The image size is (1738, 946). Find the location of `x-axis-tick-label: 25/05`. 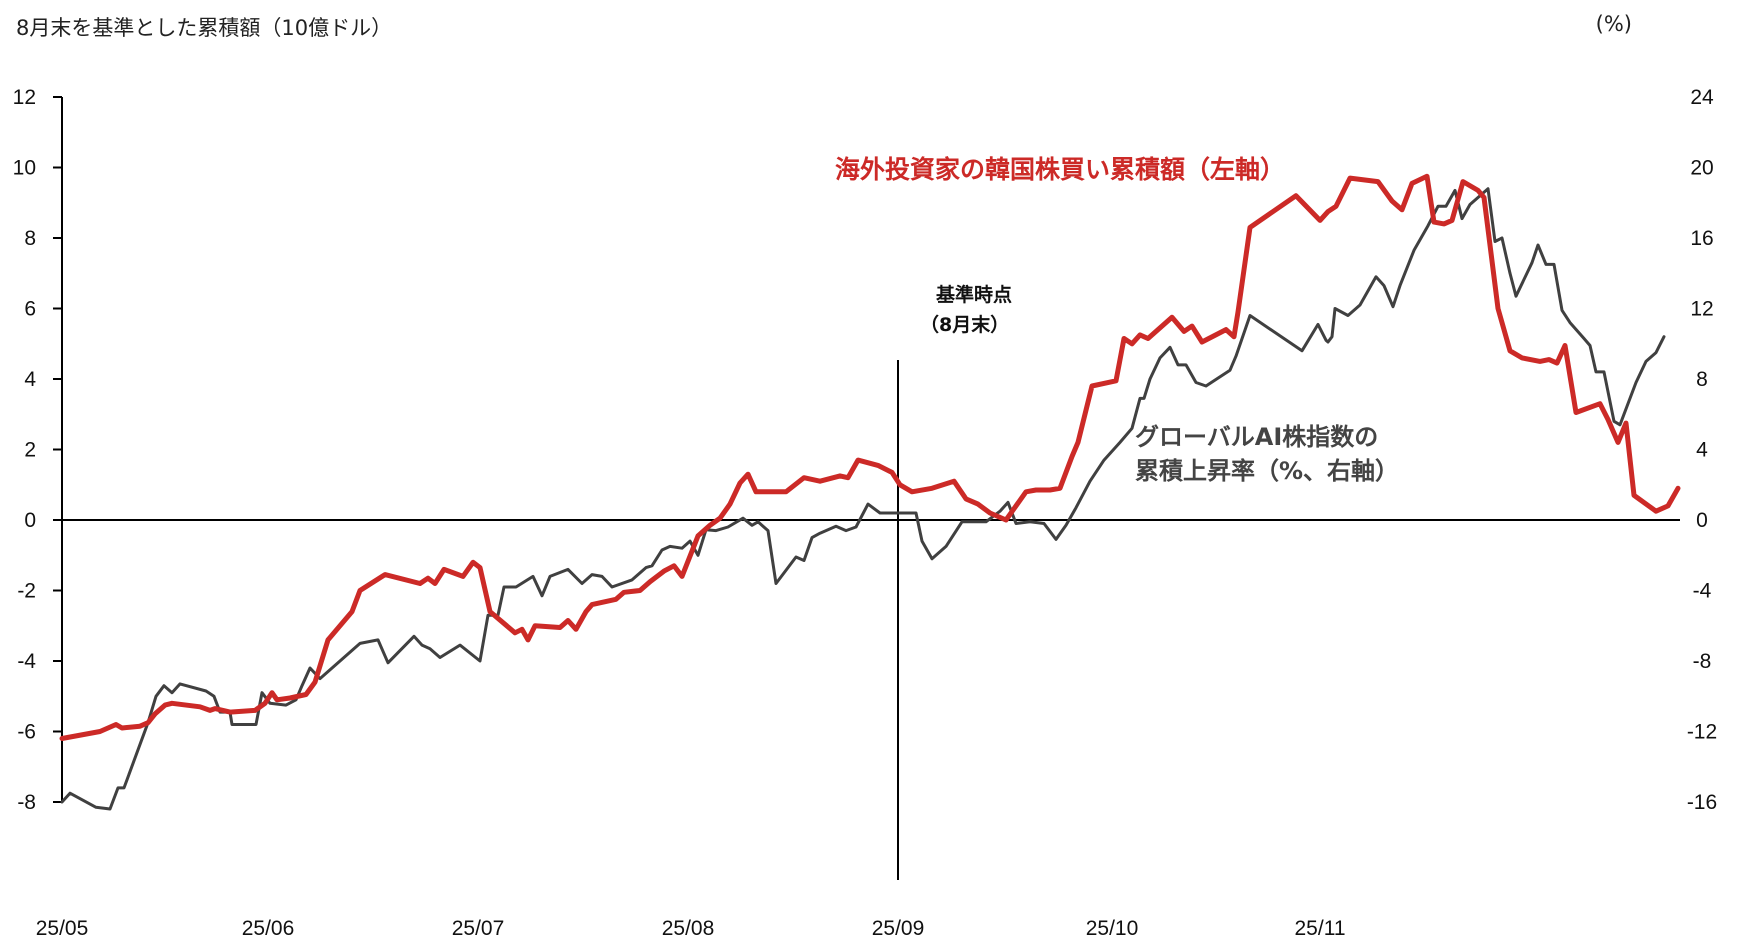

x-axis-tick-label: 25/05 is located at coordinates (62, 928).